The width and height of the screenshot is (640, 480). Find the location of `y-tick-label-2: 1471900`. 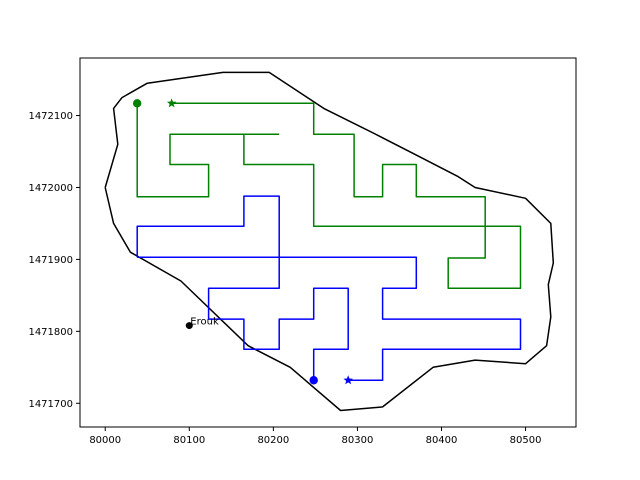

y-tick-label-2: 1471900 is located at coordinates (50, 260).